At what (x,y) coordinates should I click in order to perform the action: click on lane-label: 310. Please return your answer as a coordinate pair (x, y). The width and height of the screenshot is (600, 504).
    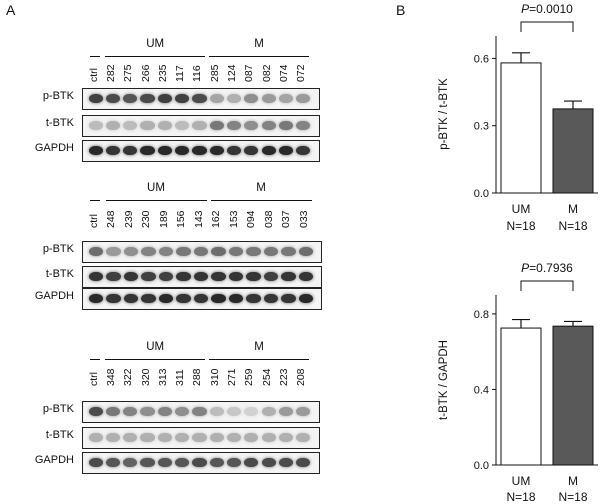
    Looking at the image, I should click on (214, 377).